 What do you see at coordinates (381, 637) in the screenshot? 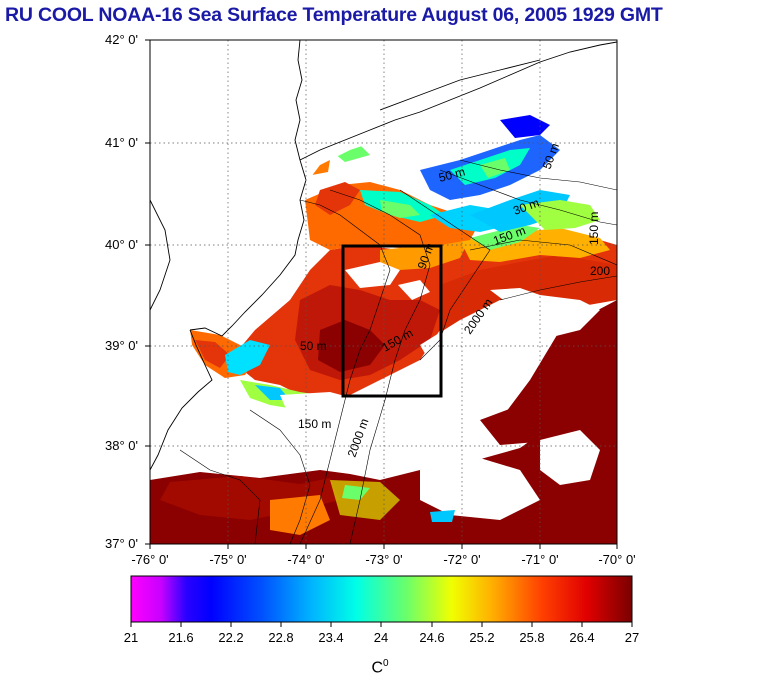
I see `colorbar-label: 24` at bounding box center [381, 637].